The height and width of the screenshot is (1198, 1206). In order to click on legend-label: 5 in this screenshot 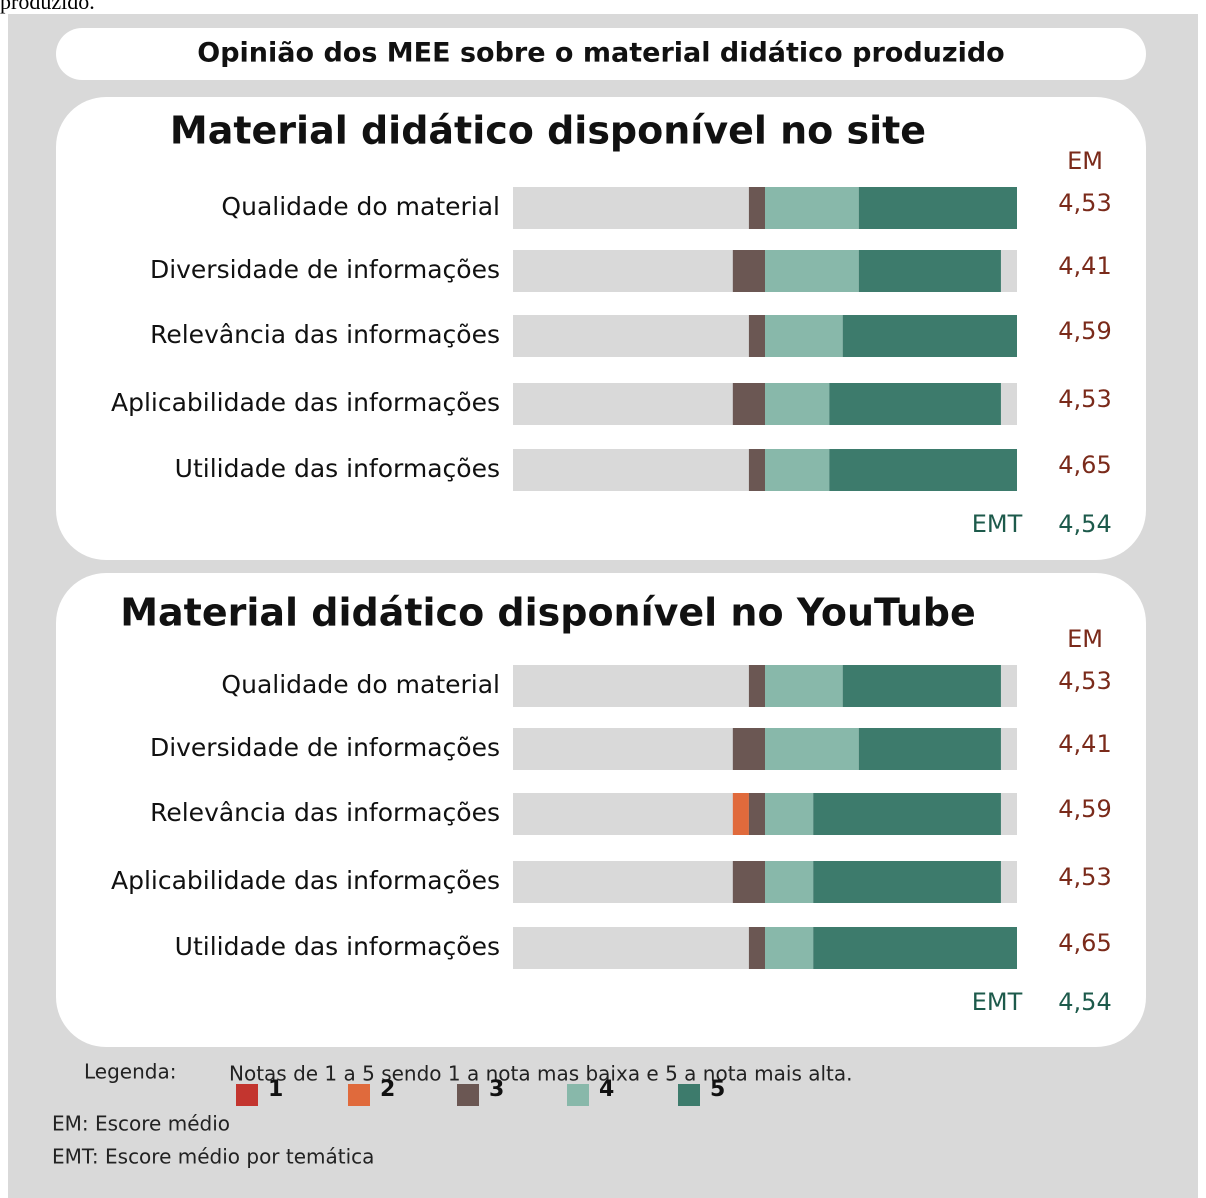, I will do `click(717, 1089)`.